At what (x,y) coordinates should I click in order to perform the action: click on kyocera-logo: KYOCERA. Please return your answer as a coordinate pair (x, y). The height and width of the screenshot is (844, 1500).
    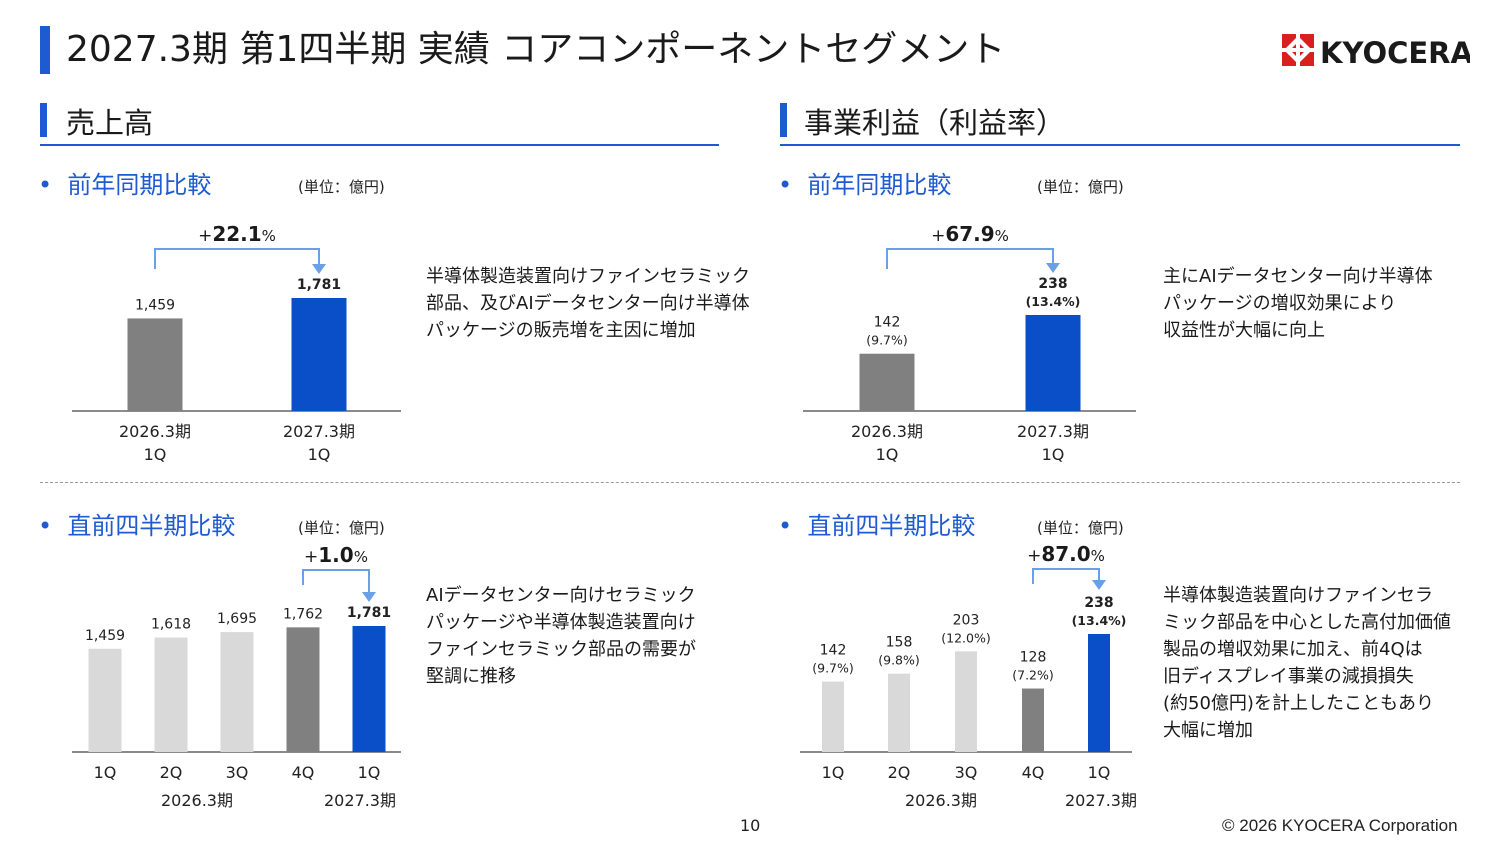
    Looking at the image, I should click on (1376, 52).